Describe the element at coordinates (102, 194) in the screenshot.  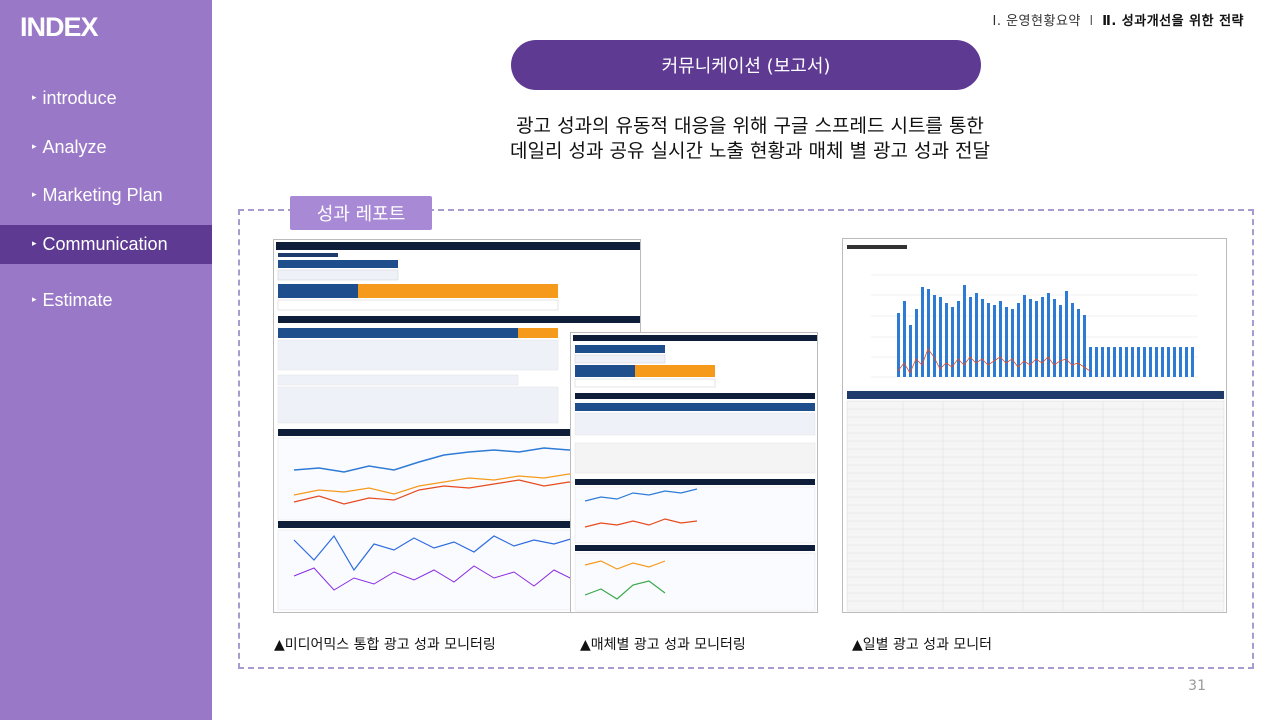
I see `sidebar-item-label: Marketing Plan` at that location.